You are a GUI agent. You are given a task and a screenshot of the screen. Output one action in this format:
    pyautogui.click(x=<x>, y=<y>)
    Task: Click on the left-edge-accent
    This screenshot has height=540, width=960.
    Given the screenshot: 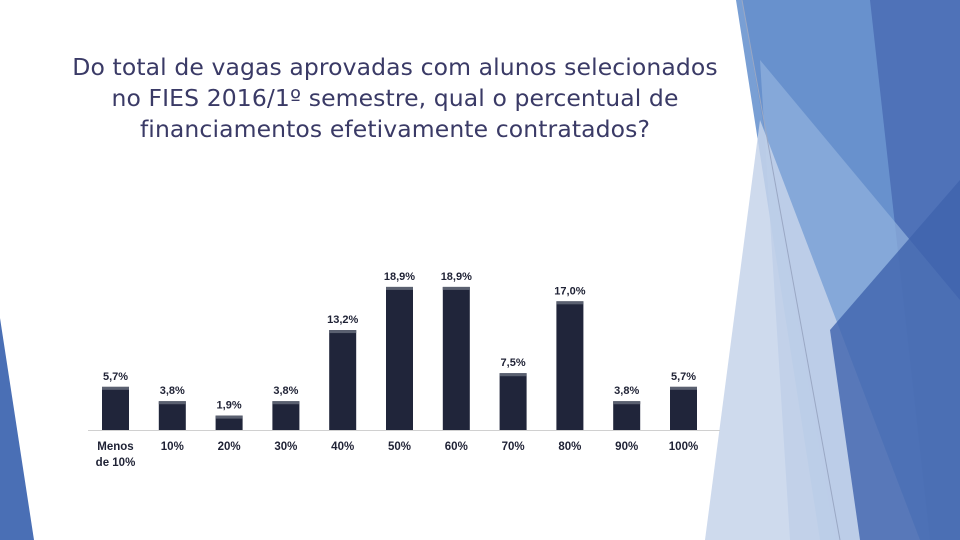 What is the action you would take?
    pyautogui.click(x=17, y=429)
    